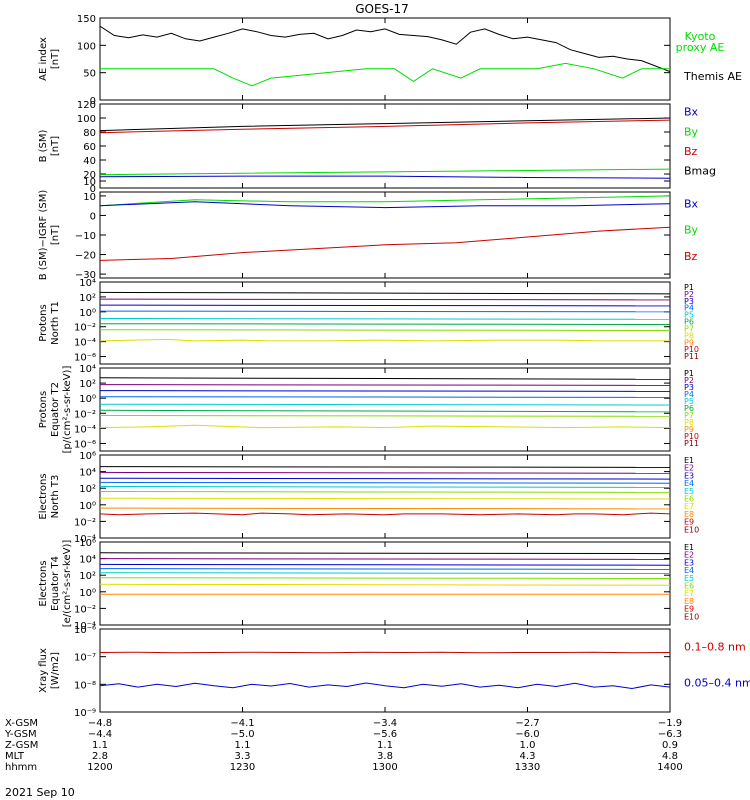  What do you see at coordinates (385, 177) in the screenshot?
I see `series-bx` at bounding box center [385, 177].